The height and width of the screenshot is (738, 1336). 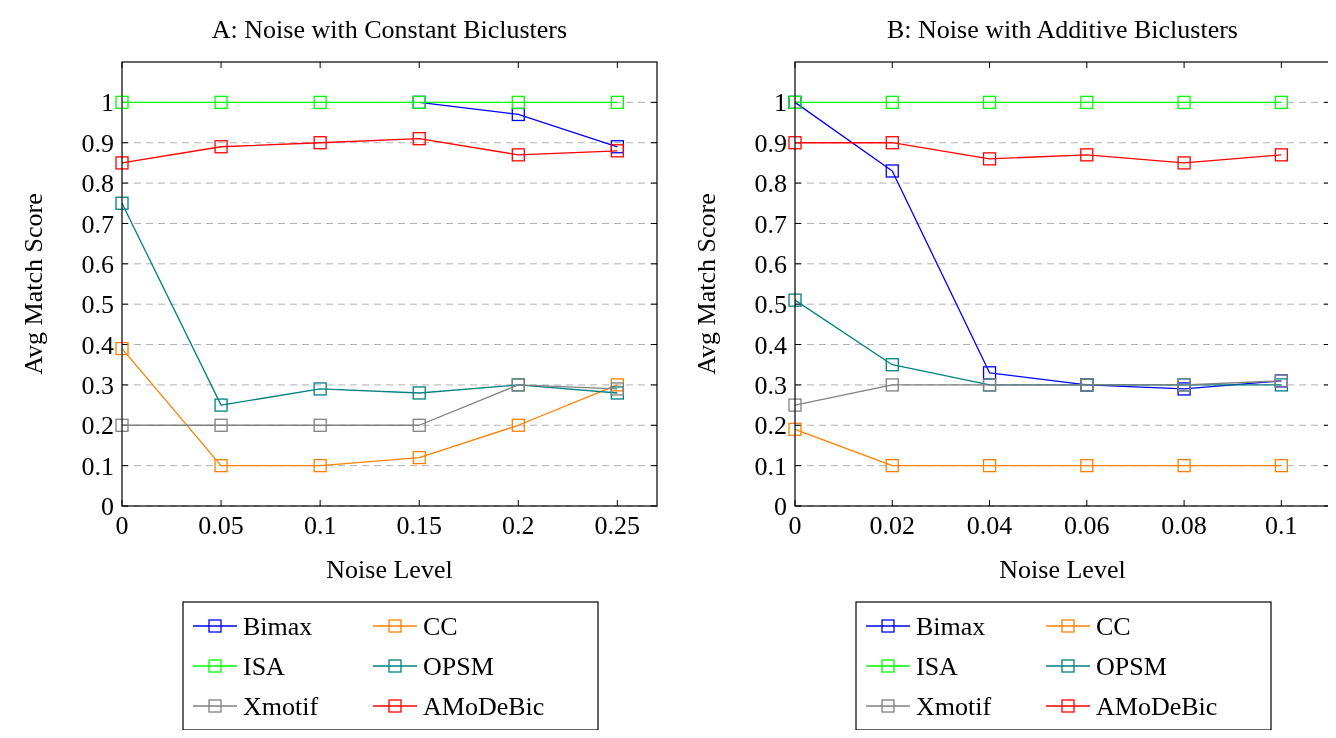 What do you see at coordinates (419, 525) in the screenshot?
I see `x-tick-label: 0.15` at bounding box center [419, 525].